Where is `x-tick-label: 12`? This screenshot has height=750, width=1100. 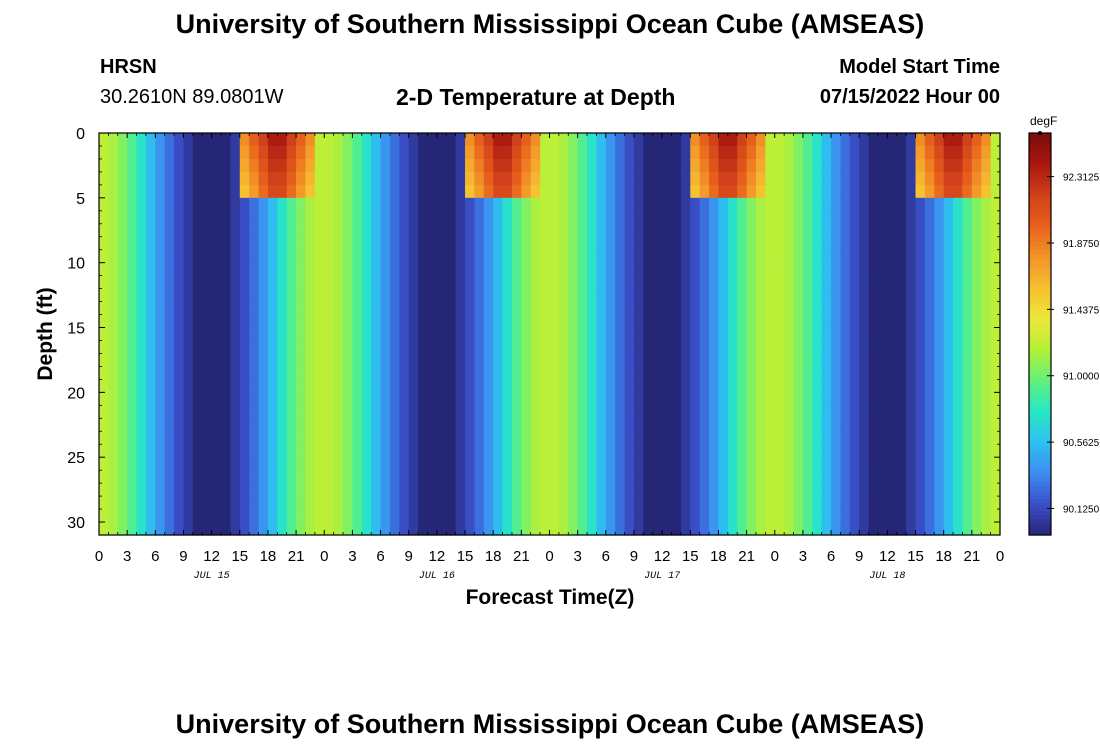
x-tick-label: 12 is located at coordinates (211, 556).